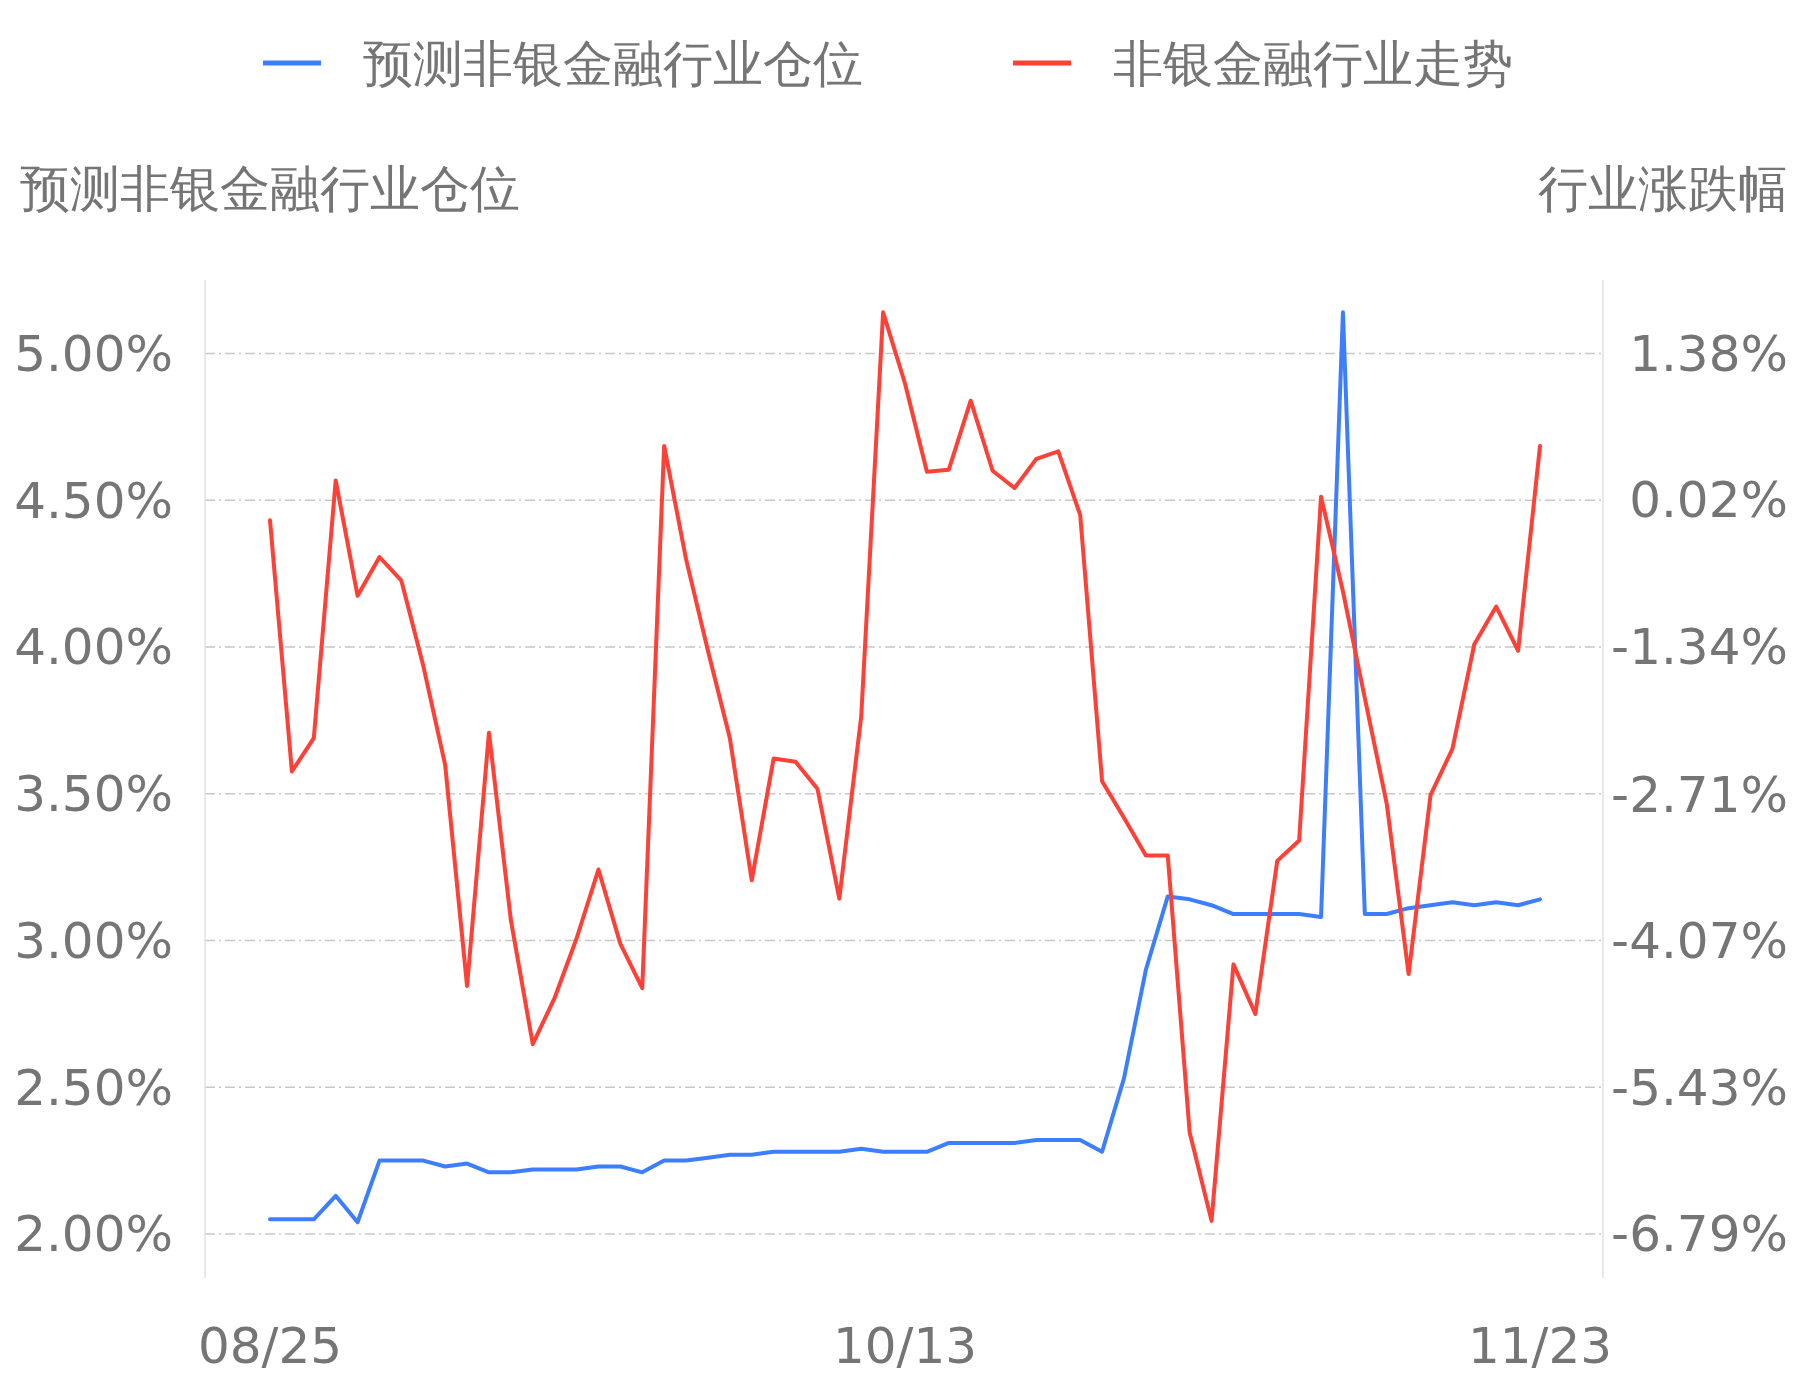  What do you see at coordinates (93, 500) in the screenshot?
I see `y-tick-label: 4.50%` at bounding box center [93, 500].